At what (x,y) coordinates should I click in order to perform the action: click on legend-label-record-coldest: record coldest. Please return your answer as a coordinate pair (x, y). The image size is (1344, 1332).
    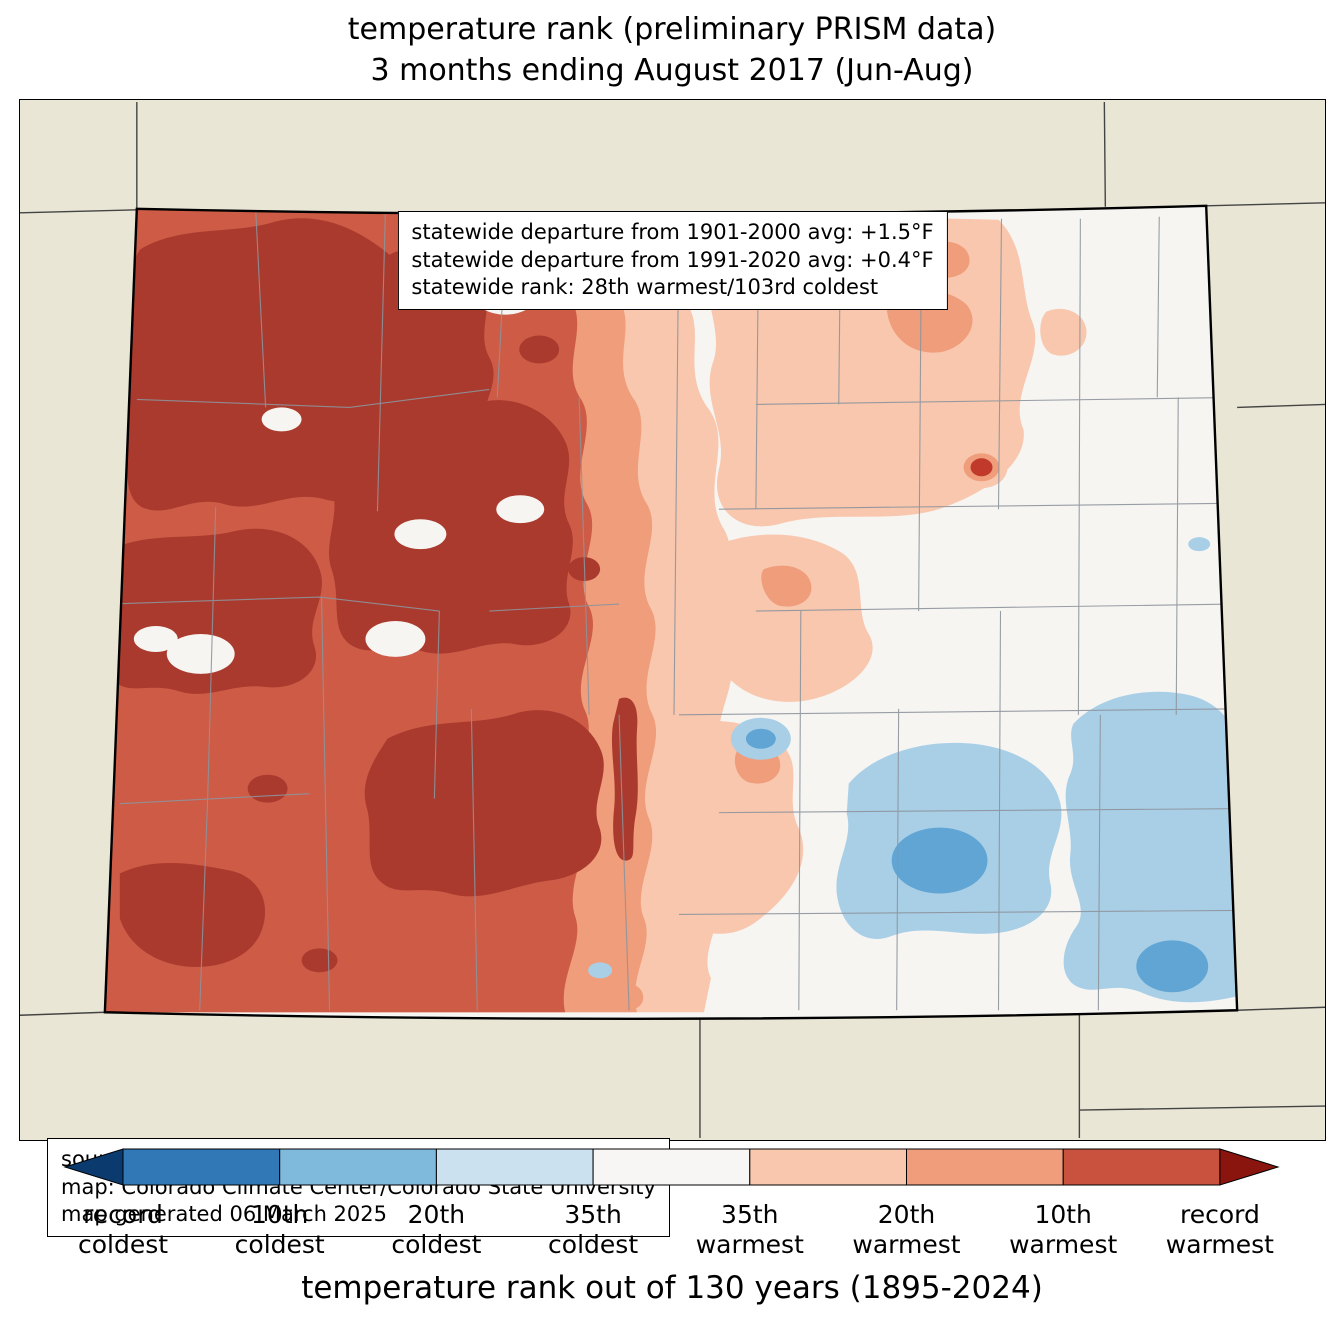
    Looking at the image, I should click on (123, 1229).